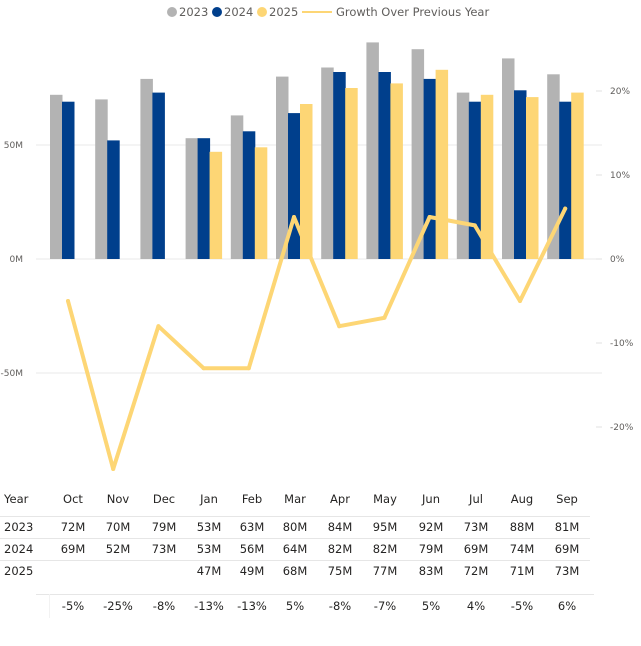 The width and height of the screenshot is (641, 646). What do you see at coordinates (463, 175) in the screenshot?
I see `bar-2023-jul` at bounding box center [463, 175].